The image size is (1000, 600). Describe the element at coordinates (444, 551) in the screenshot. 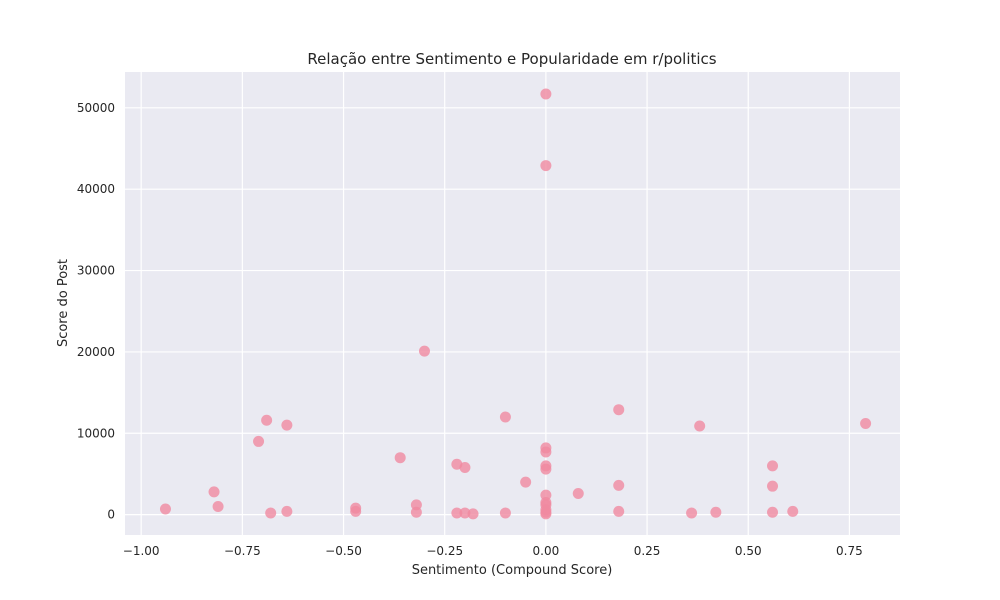

I see `x-tick-label: −0.25` at that location.